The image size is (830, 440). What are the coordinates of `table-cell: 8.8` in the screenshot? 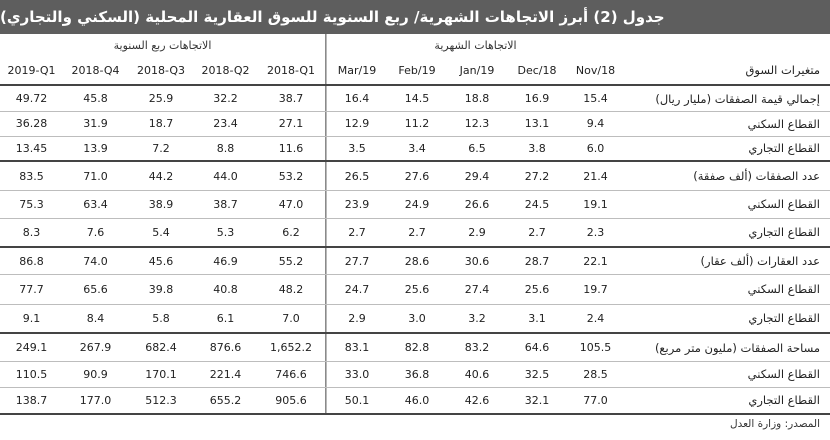 It's located at (225, 148).